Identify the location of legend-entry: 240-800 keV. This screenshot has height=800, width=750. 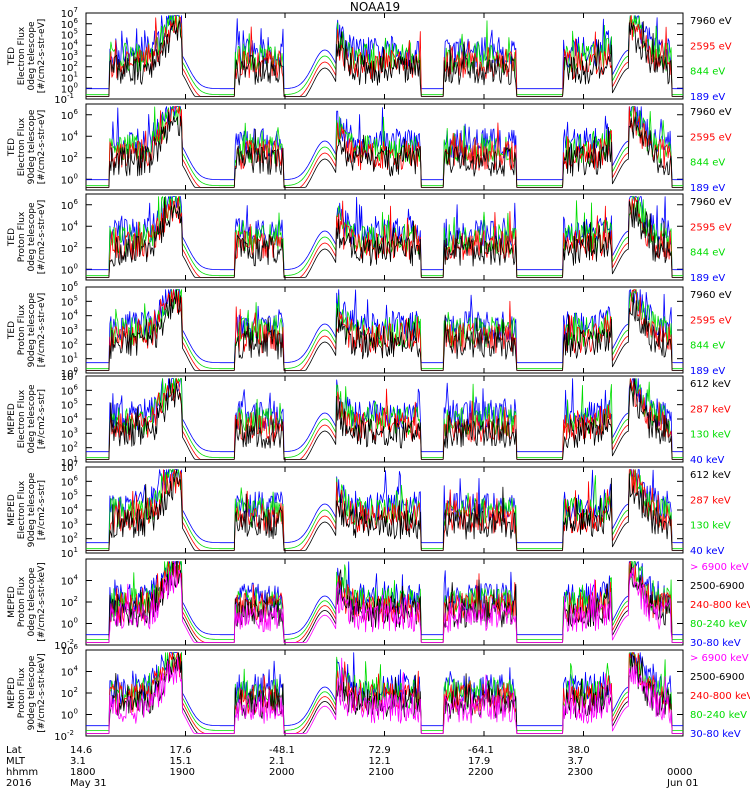
(720, 696).